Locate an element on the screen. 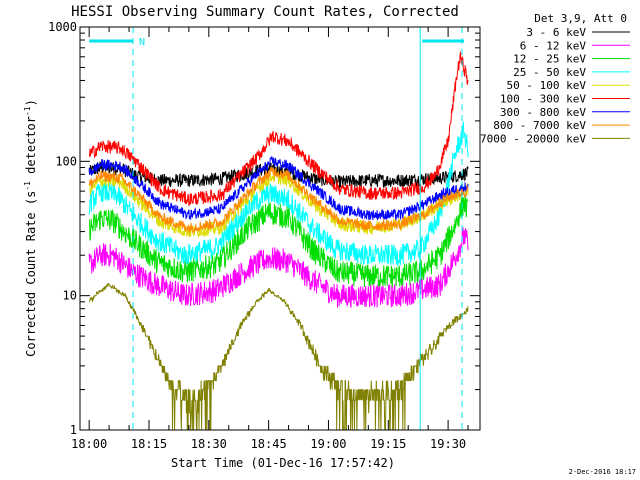  x-axis-label: Start Time (01-Dec-16 17:57:42) is located at coordinates (283, 463).